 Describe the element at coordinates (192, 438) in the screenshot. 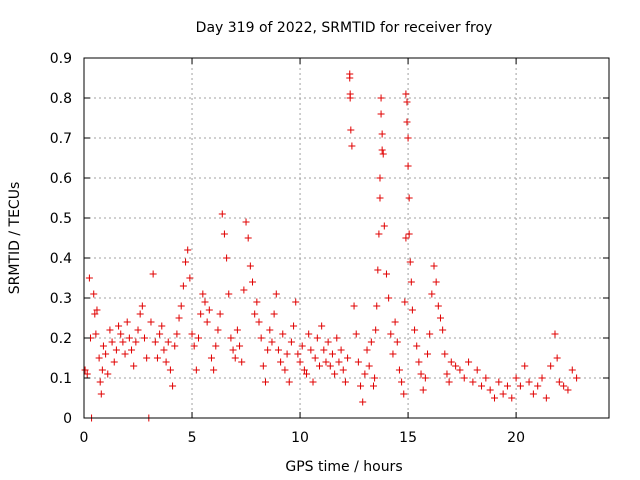

I see `x-tick-label: 5` at that location.